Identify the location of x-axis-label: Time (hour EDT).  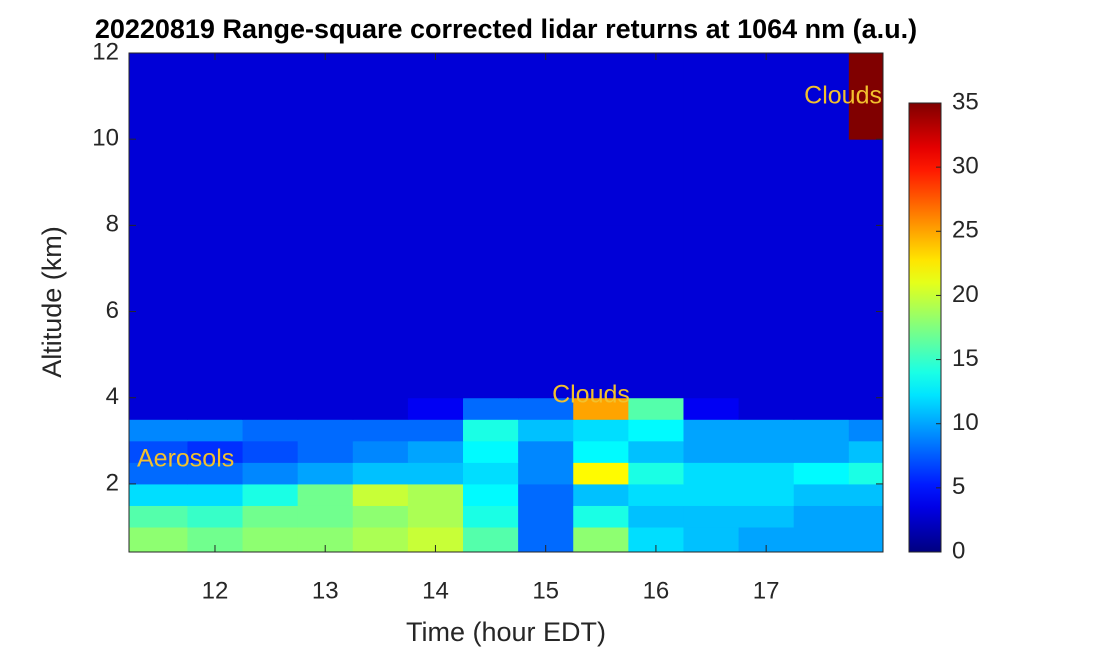
(506, 632).